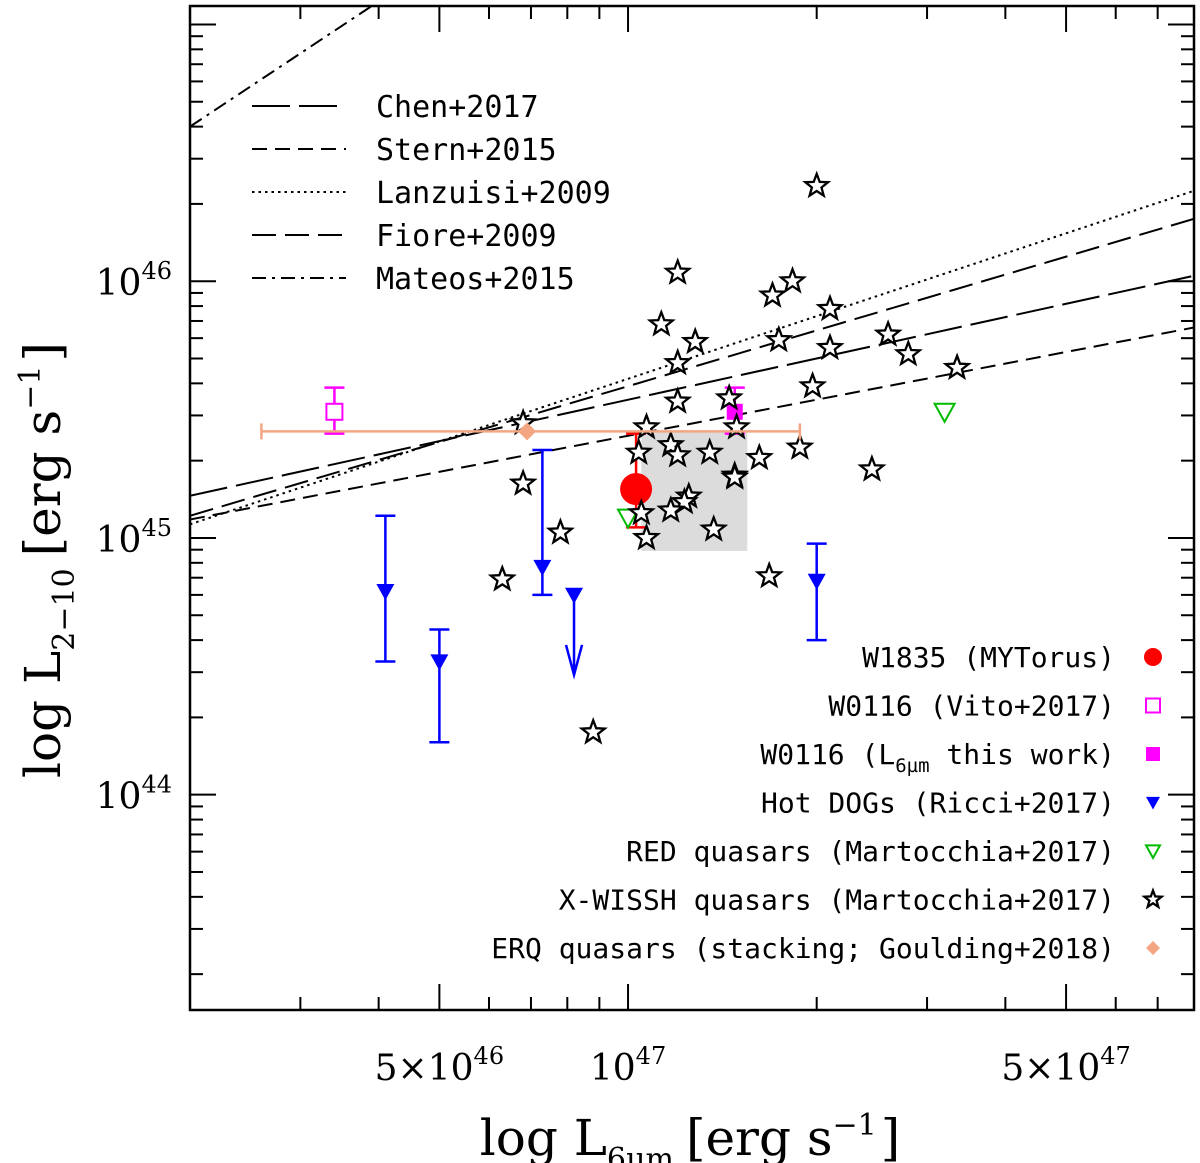  I want to click on legend-marker-open-star, so click(1153, 898).